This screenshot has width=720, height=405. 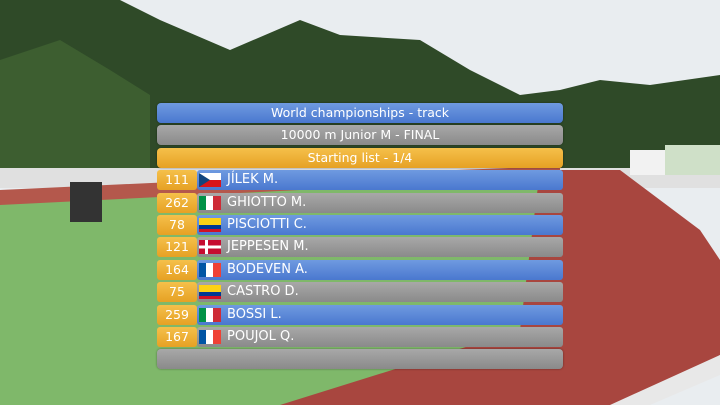 I want to click on bib-number: 262, so click(x=177, y=203).